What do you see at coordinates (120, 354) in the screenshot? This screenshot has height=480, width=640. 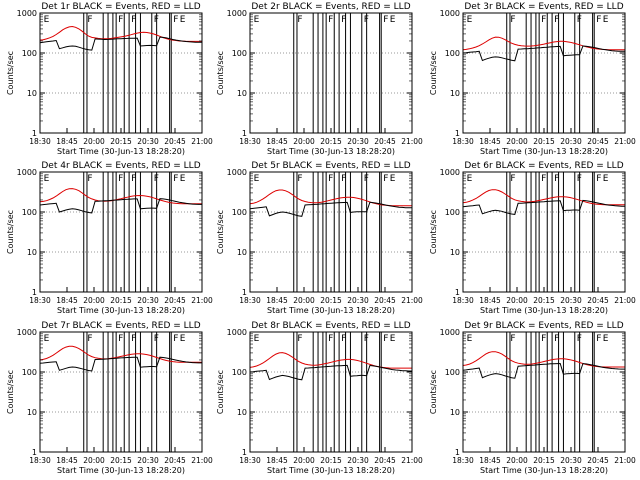 I see `series-line-lld` at bounding box center [120, 354].